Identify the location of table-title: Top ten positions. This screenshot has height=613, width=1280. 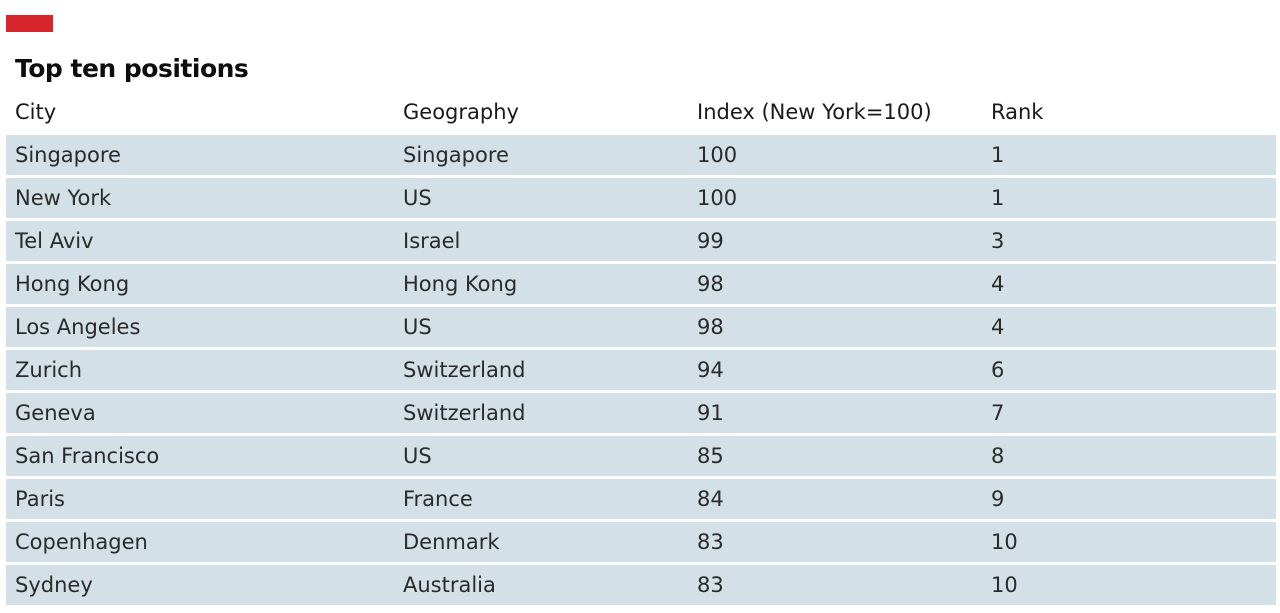
(132, 68).